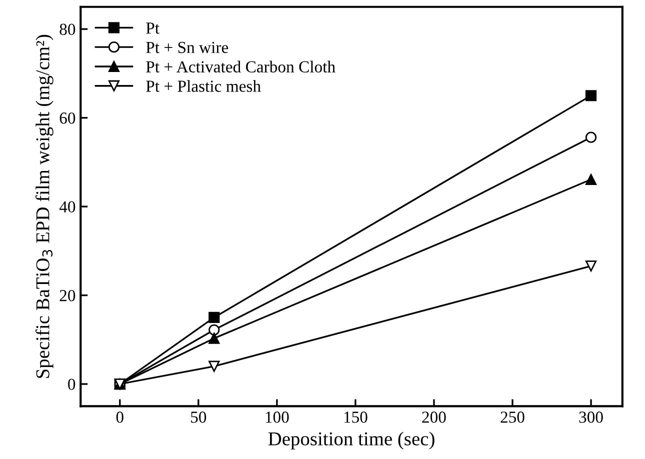  What do you see at coordinates (187, 48) in the screenshot?
I see `legend-label: Pt + Sn wire` at bounding box center [187, 48].